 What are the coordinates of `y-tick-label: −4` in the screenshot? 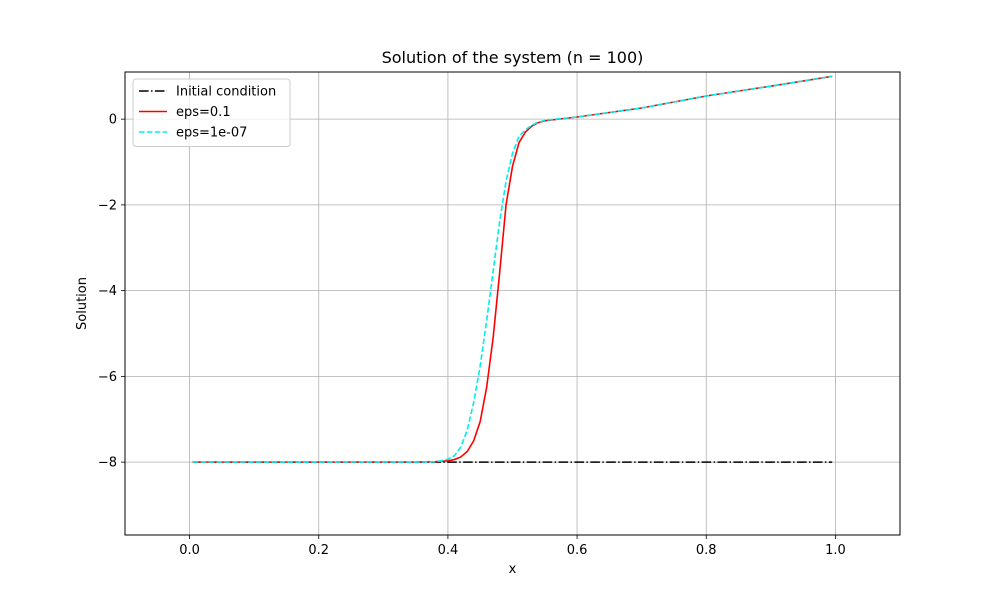 It's located at (107, 291).